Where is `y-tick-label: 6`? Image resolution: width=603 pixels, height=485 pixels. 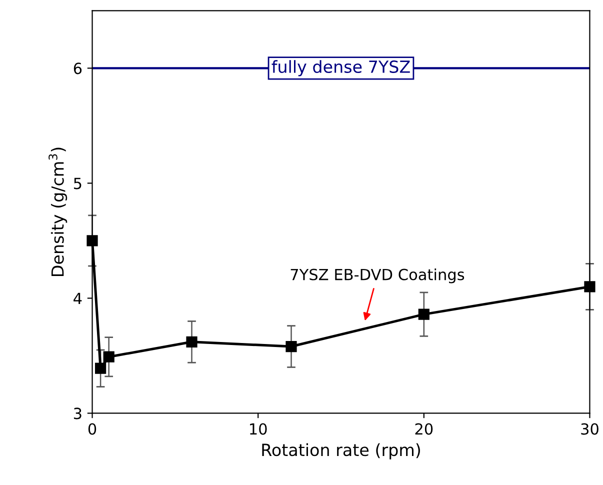 y-tick-label: 6 is located at coordinates (78, 68).